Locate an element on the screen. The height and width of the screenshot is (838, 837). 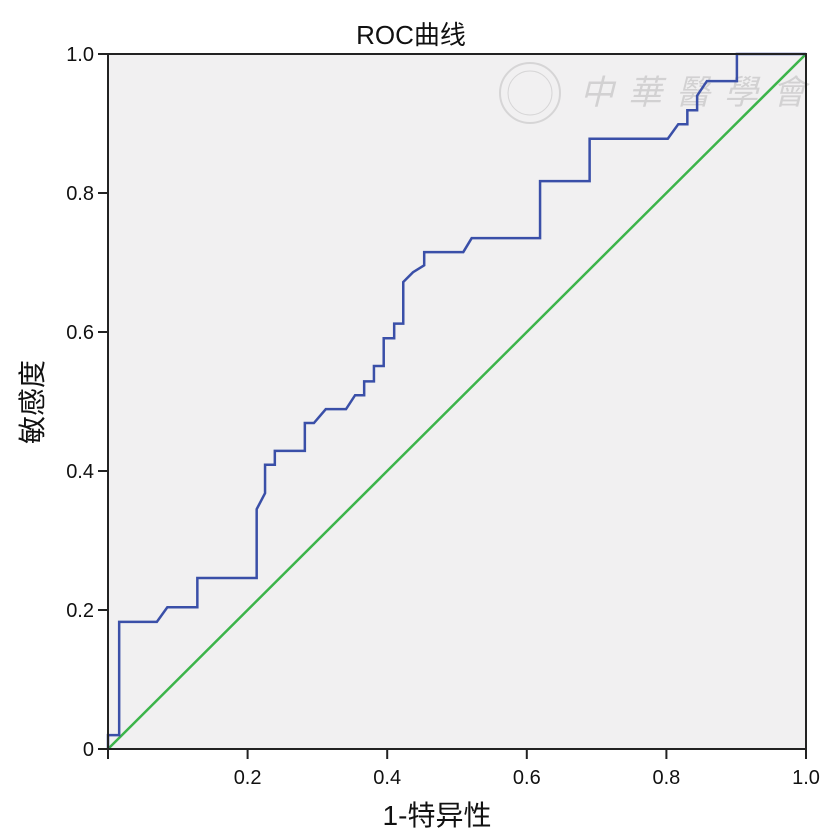
y-tick-label: 0.2 is located at coordinates (80, 611).